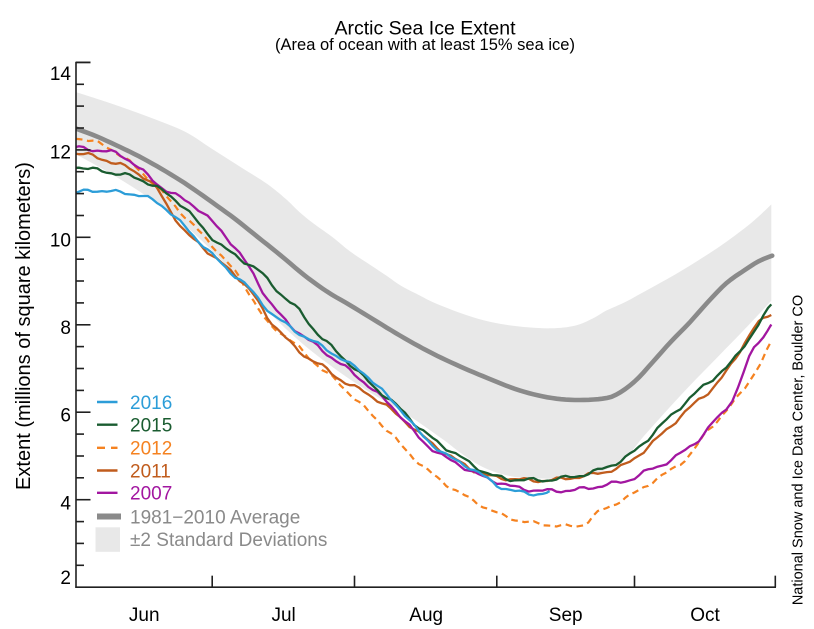 The width and height of the screenshot is (814, 629). Describe the element at coordinates (151, 403) in the screenshot. I see `svg-text: 2016` at that location.